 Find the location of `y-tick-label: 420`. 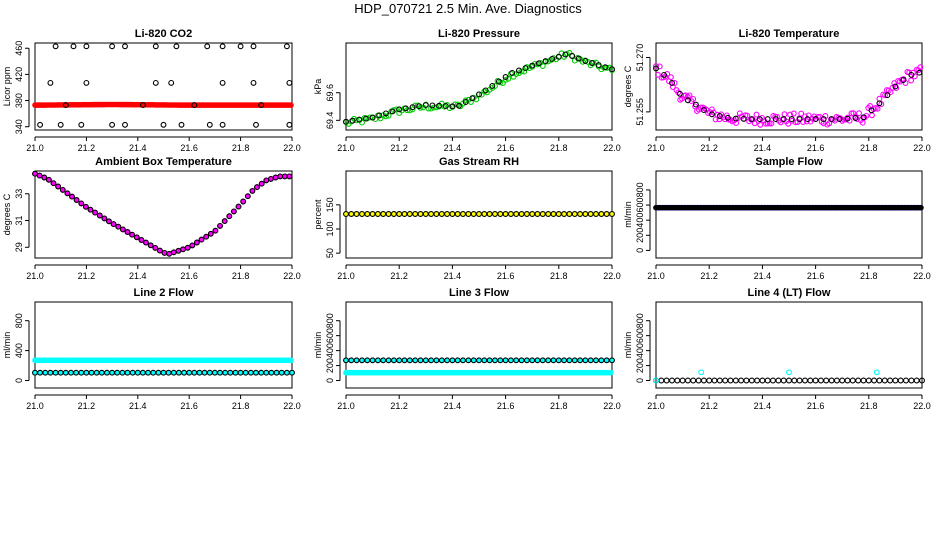

y-tick-label: 420 is located at coordinates (19, 74).